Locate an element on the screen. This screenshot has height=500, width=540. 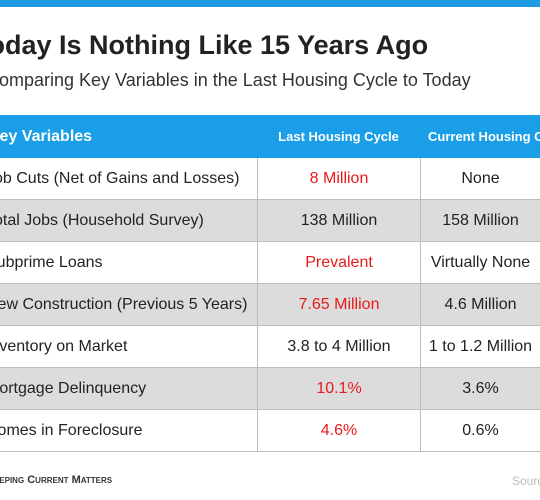
table-row: Homes in Foreclosure 4.6% 0.6% is located at coordinates (270, 431).